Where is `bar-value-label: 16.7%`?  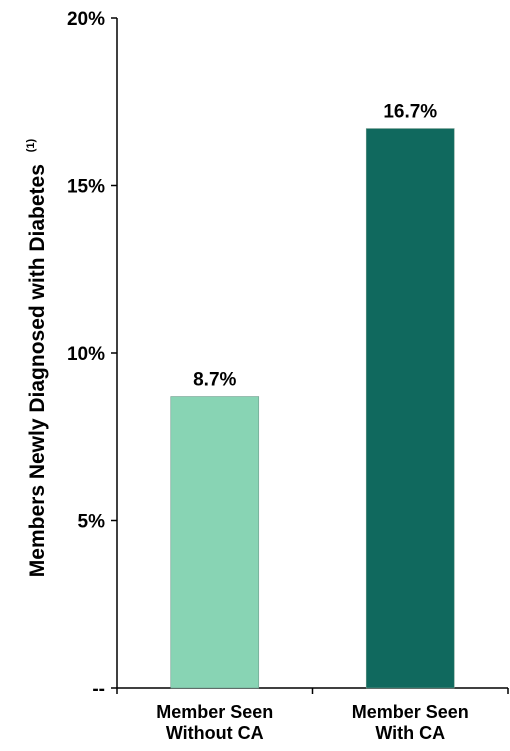
bar-value-label: 16.7% is located at coordinates (410, 112).